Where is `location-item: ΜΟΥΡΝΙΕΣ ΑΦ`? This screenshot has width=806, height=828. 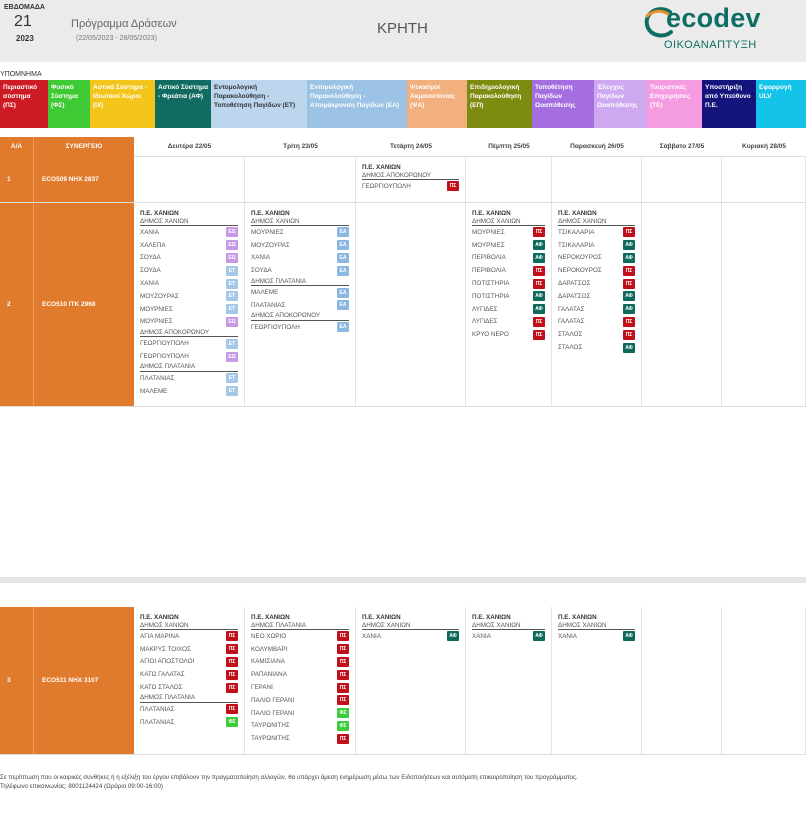 location-item: ΜΟΥΡΝΙΕΣ ΑΦ is located at coordinates (508, 245).